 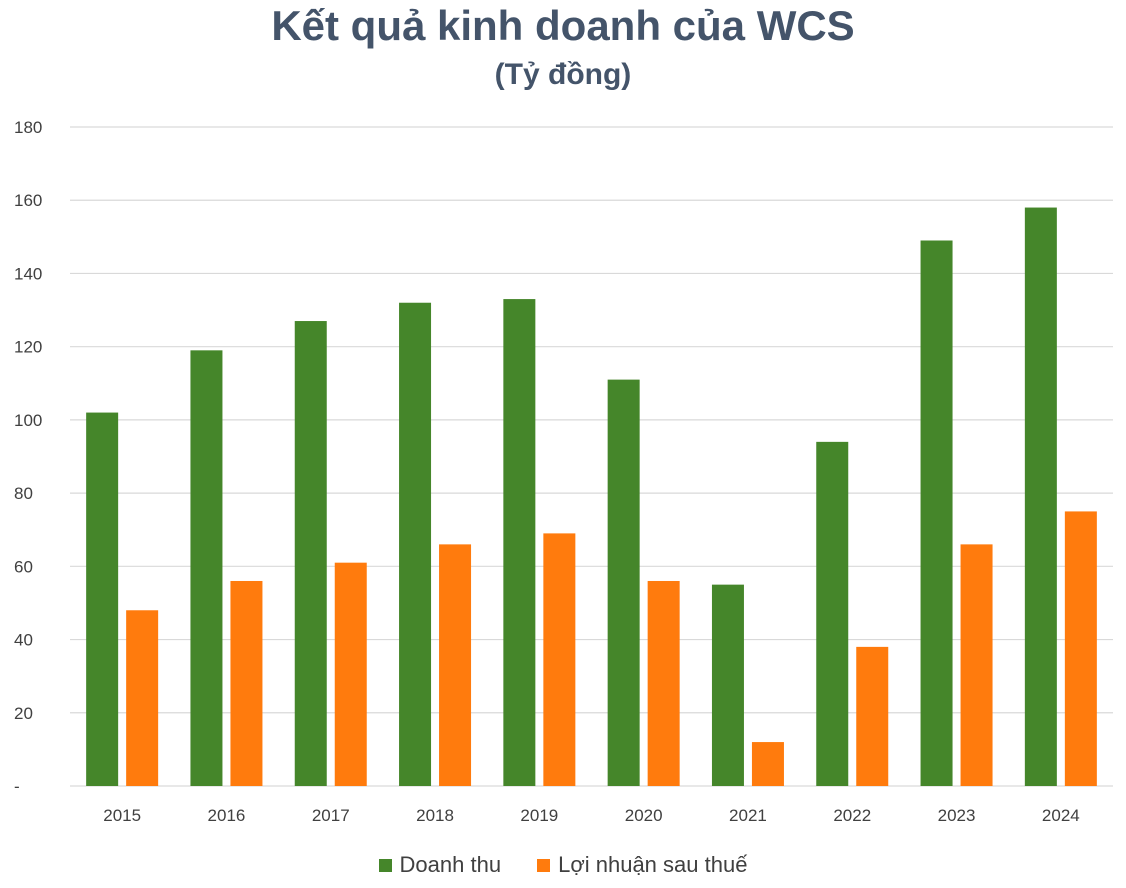 I want to click on bar-doanh-thu-2015, so click(x=102, y=599).